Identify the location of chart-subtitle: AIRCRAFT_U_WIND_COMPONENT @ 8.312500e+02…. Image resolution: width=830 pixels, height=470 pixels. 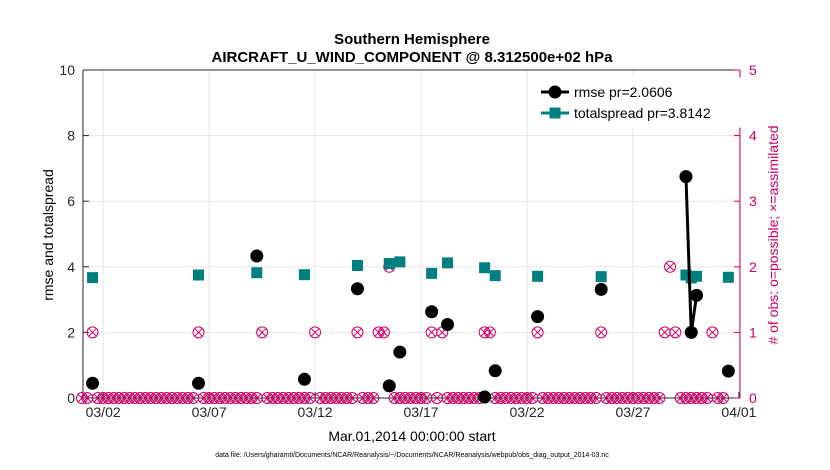
(413, 57).